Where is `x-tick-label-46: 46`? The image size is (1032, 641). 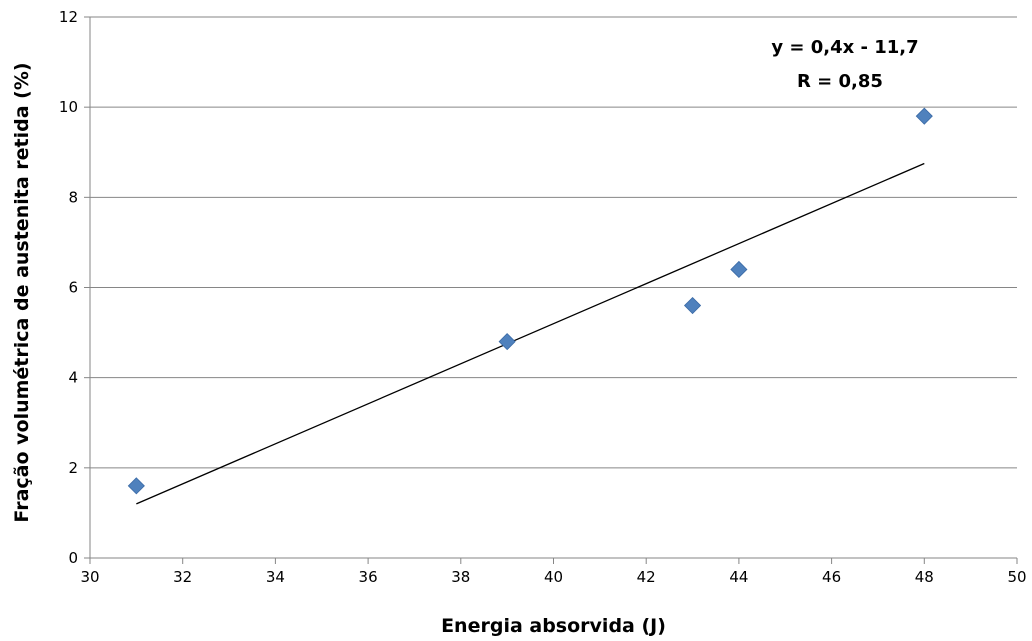
x-tick-label-46: 46 is located at coordinates (831, 577).